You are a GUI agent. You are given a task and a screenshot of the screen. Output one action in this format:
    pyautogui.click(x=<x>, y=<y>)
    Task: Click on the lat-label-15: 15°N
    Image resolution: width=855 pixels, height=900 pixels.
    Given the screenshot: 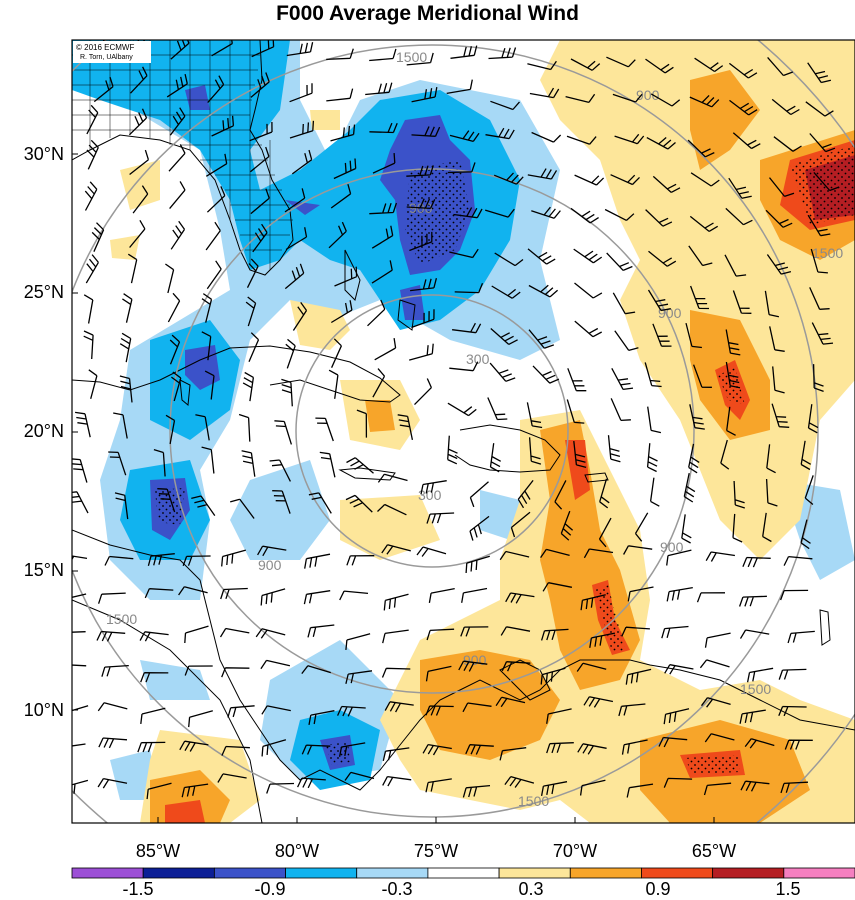 What is the action you would take?
    pyautogui.click(x=44, y=570)
    